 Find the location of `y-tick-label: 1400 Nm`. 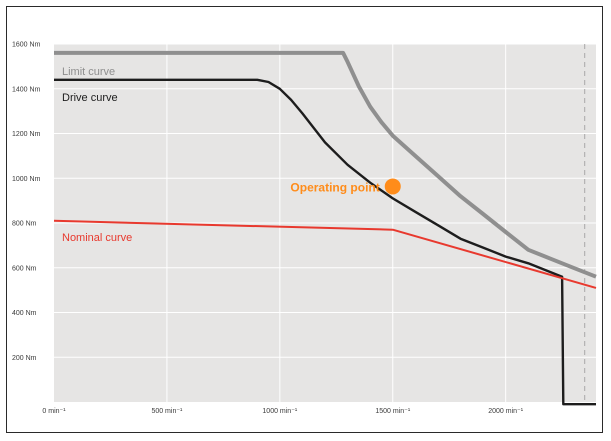

y-tick-label: 1400 Nm is located at coordinates (26, 89).